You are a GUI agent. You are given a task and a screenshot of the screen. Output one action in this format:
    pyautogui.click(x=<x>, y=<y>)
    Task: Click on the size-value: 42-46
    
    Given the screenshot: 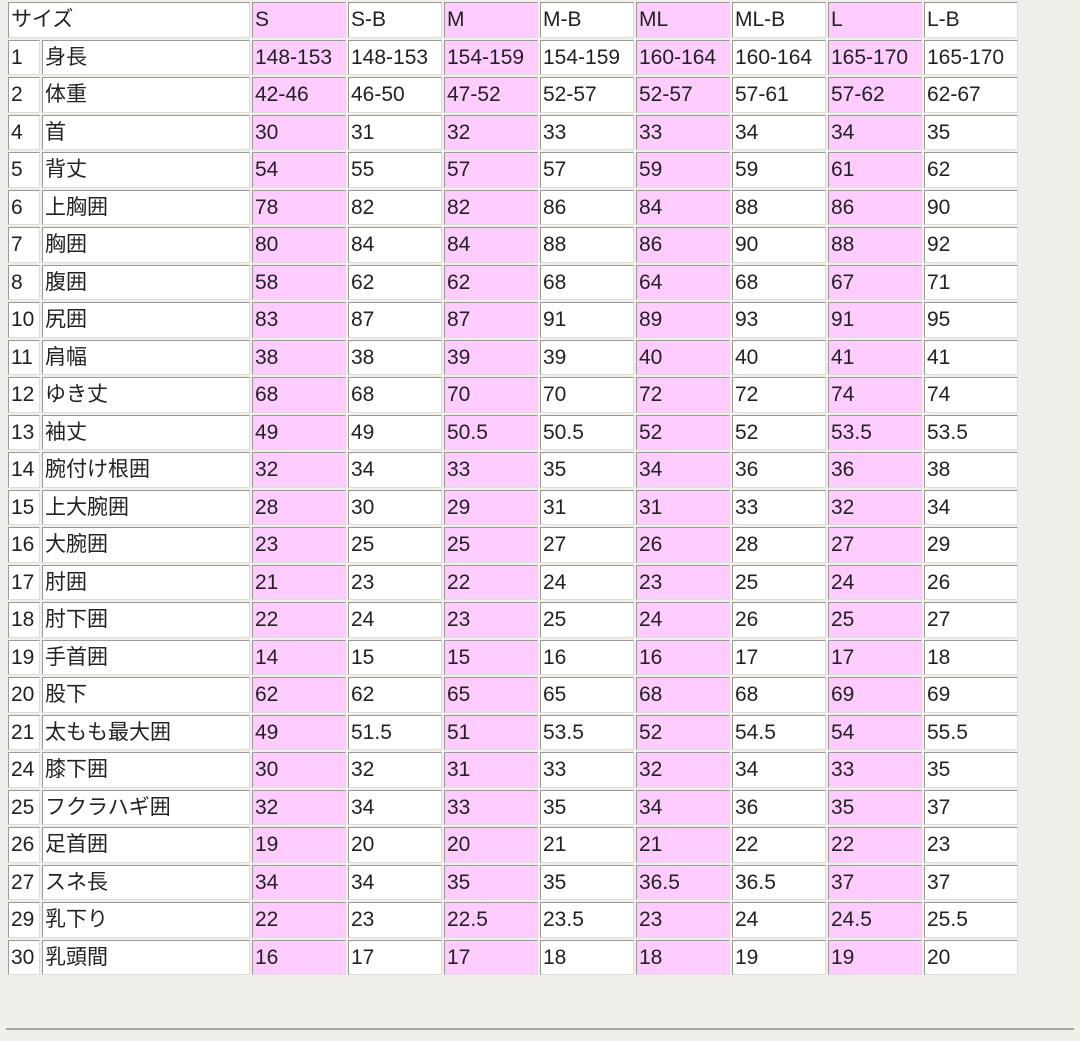 What is the action you would take?
    pyautogui.click(x=299, y=95)
    